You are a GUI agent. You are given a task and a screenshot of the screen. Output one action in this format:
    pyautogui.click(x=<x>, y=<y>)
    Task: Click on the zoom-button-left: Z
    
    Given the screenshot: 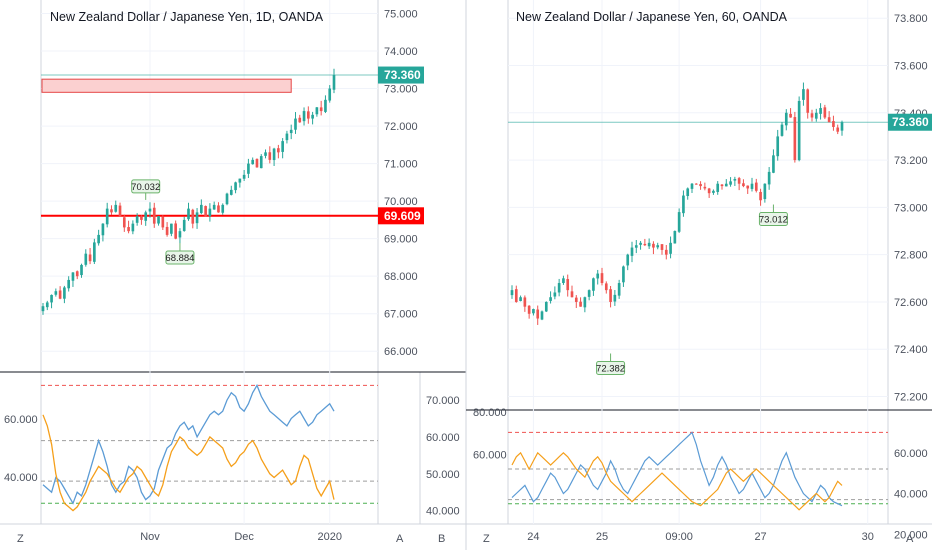 What is the action you would take?
    pyautogui.click(x=20, y=539)
    